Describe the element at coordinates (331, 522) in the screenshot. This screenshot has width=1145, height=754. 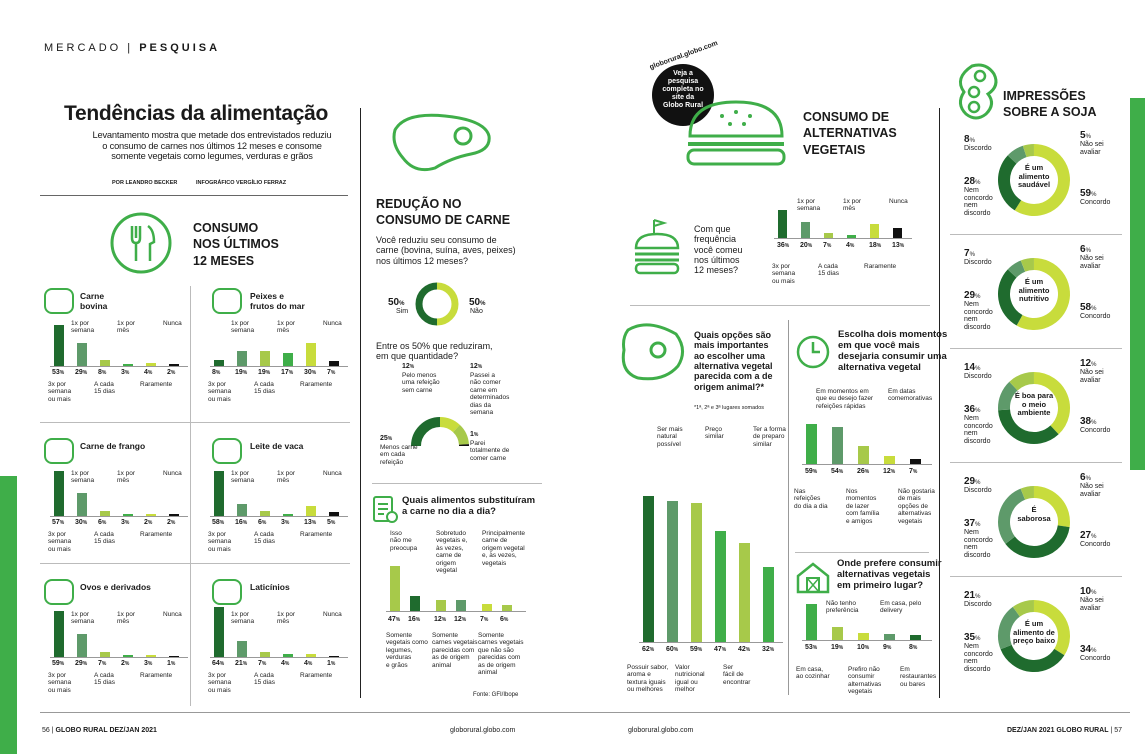
I see `bar-value: 5%` at that location.